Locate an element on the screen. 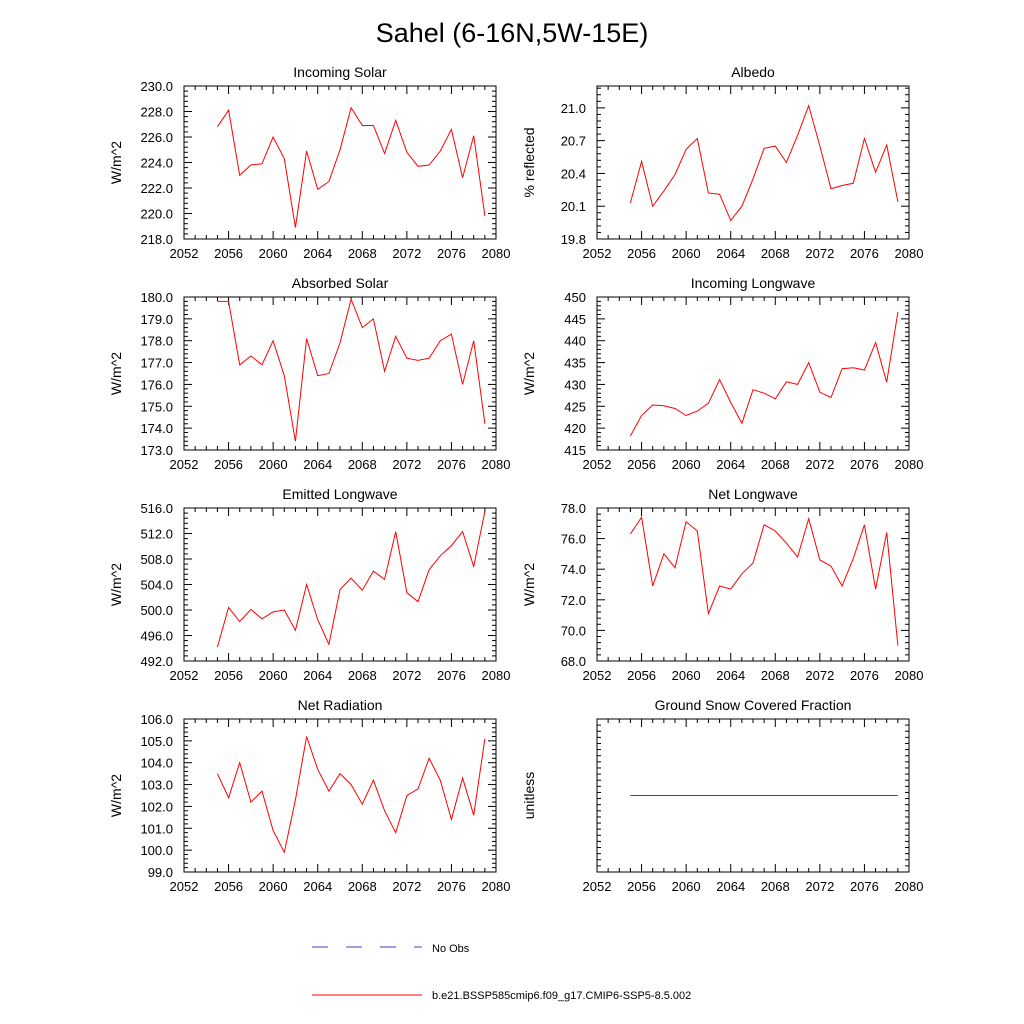  panel-title: Net Longwave is located at coordinates (753, 494).